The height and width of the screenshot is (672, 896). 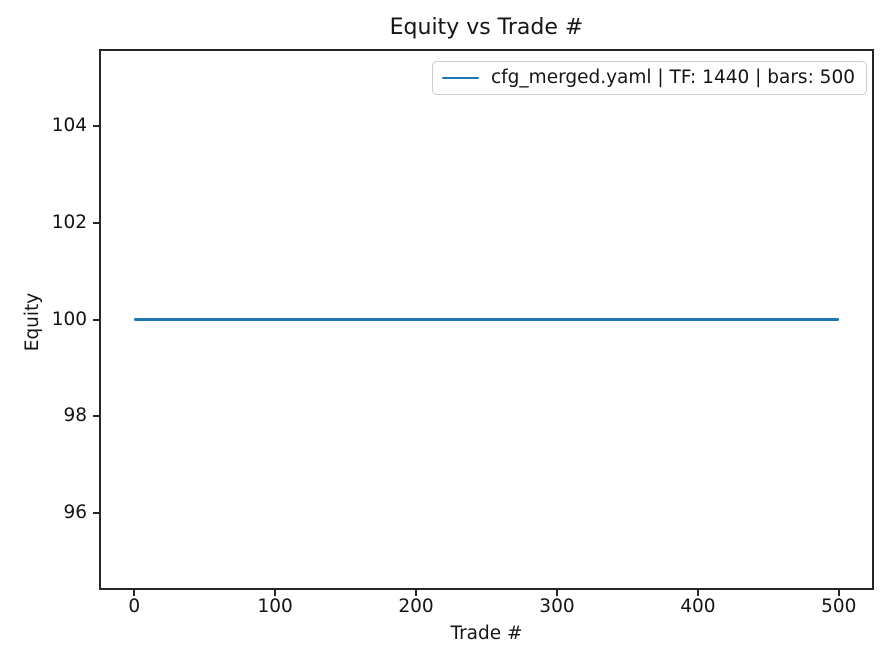 What do you see at coordinates (134, 606) in the screenshot?
I see `x-tick-label: 0` at bounding box center [134, 606].